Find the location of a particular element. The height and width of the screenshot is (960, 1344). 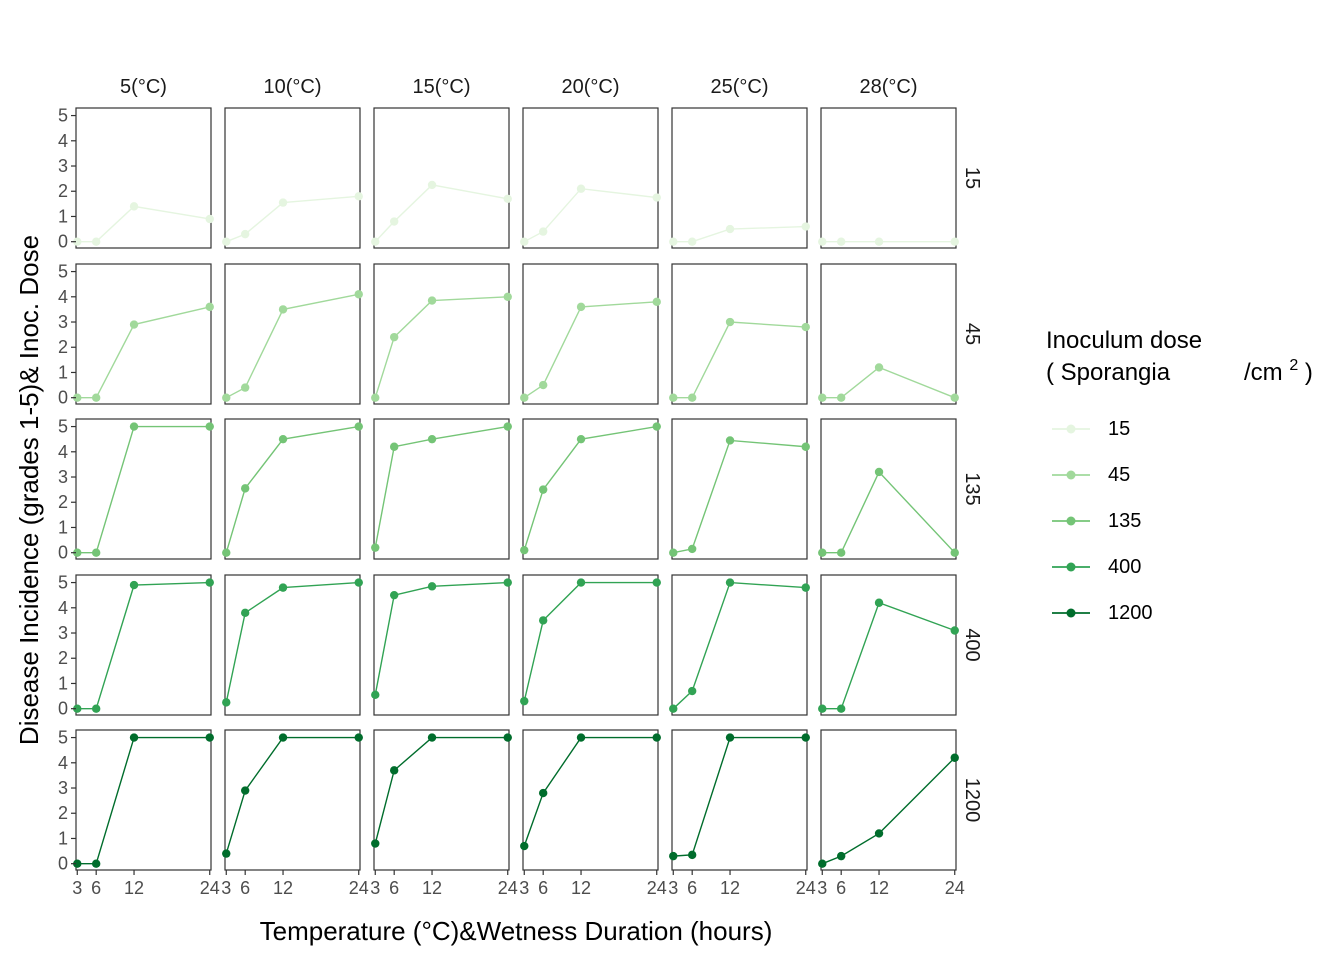

legend-title-line1: Inoculum dose is located at coordinates (1124, 340).